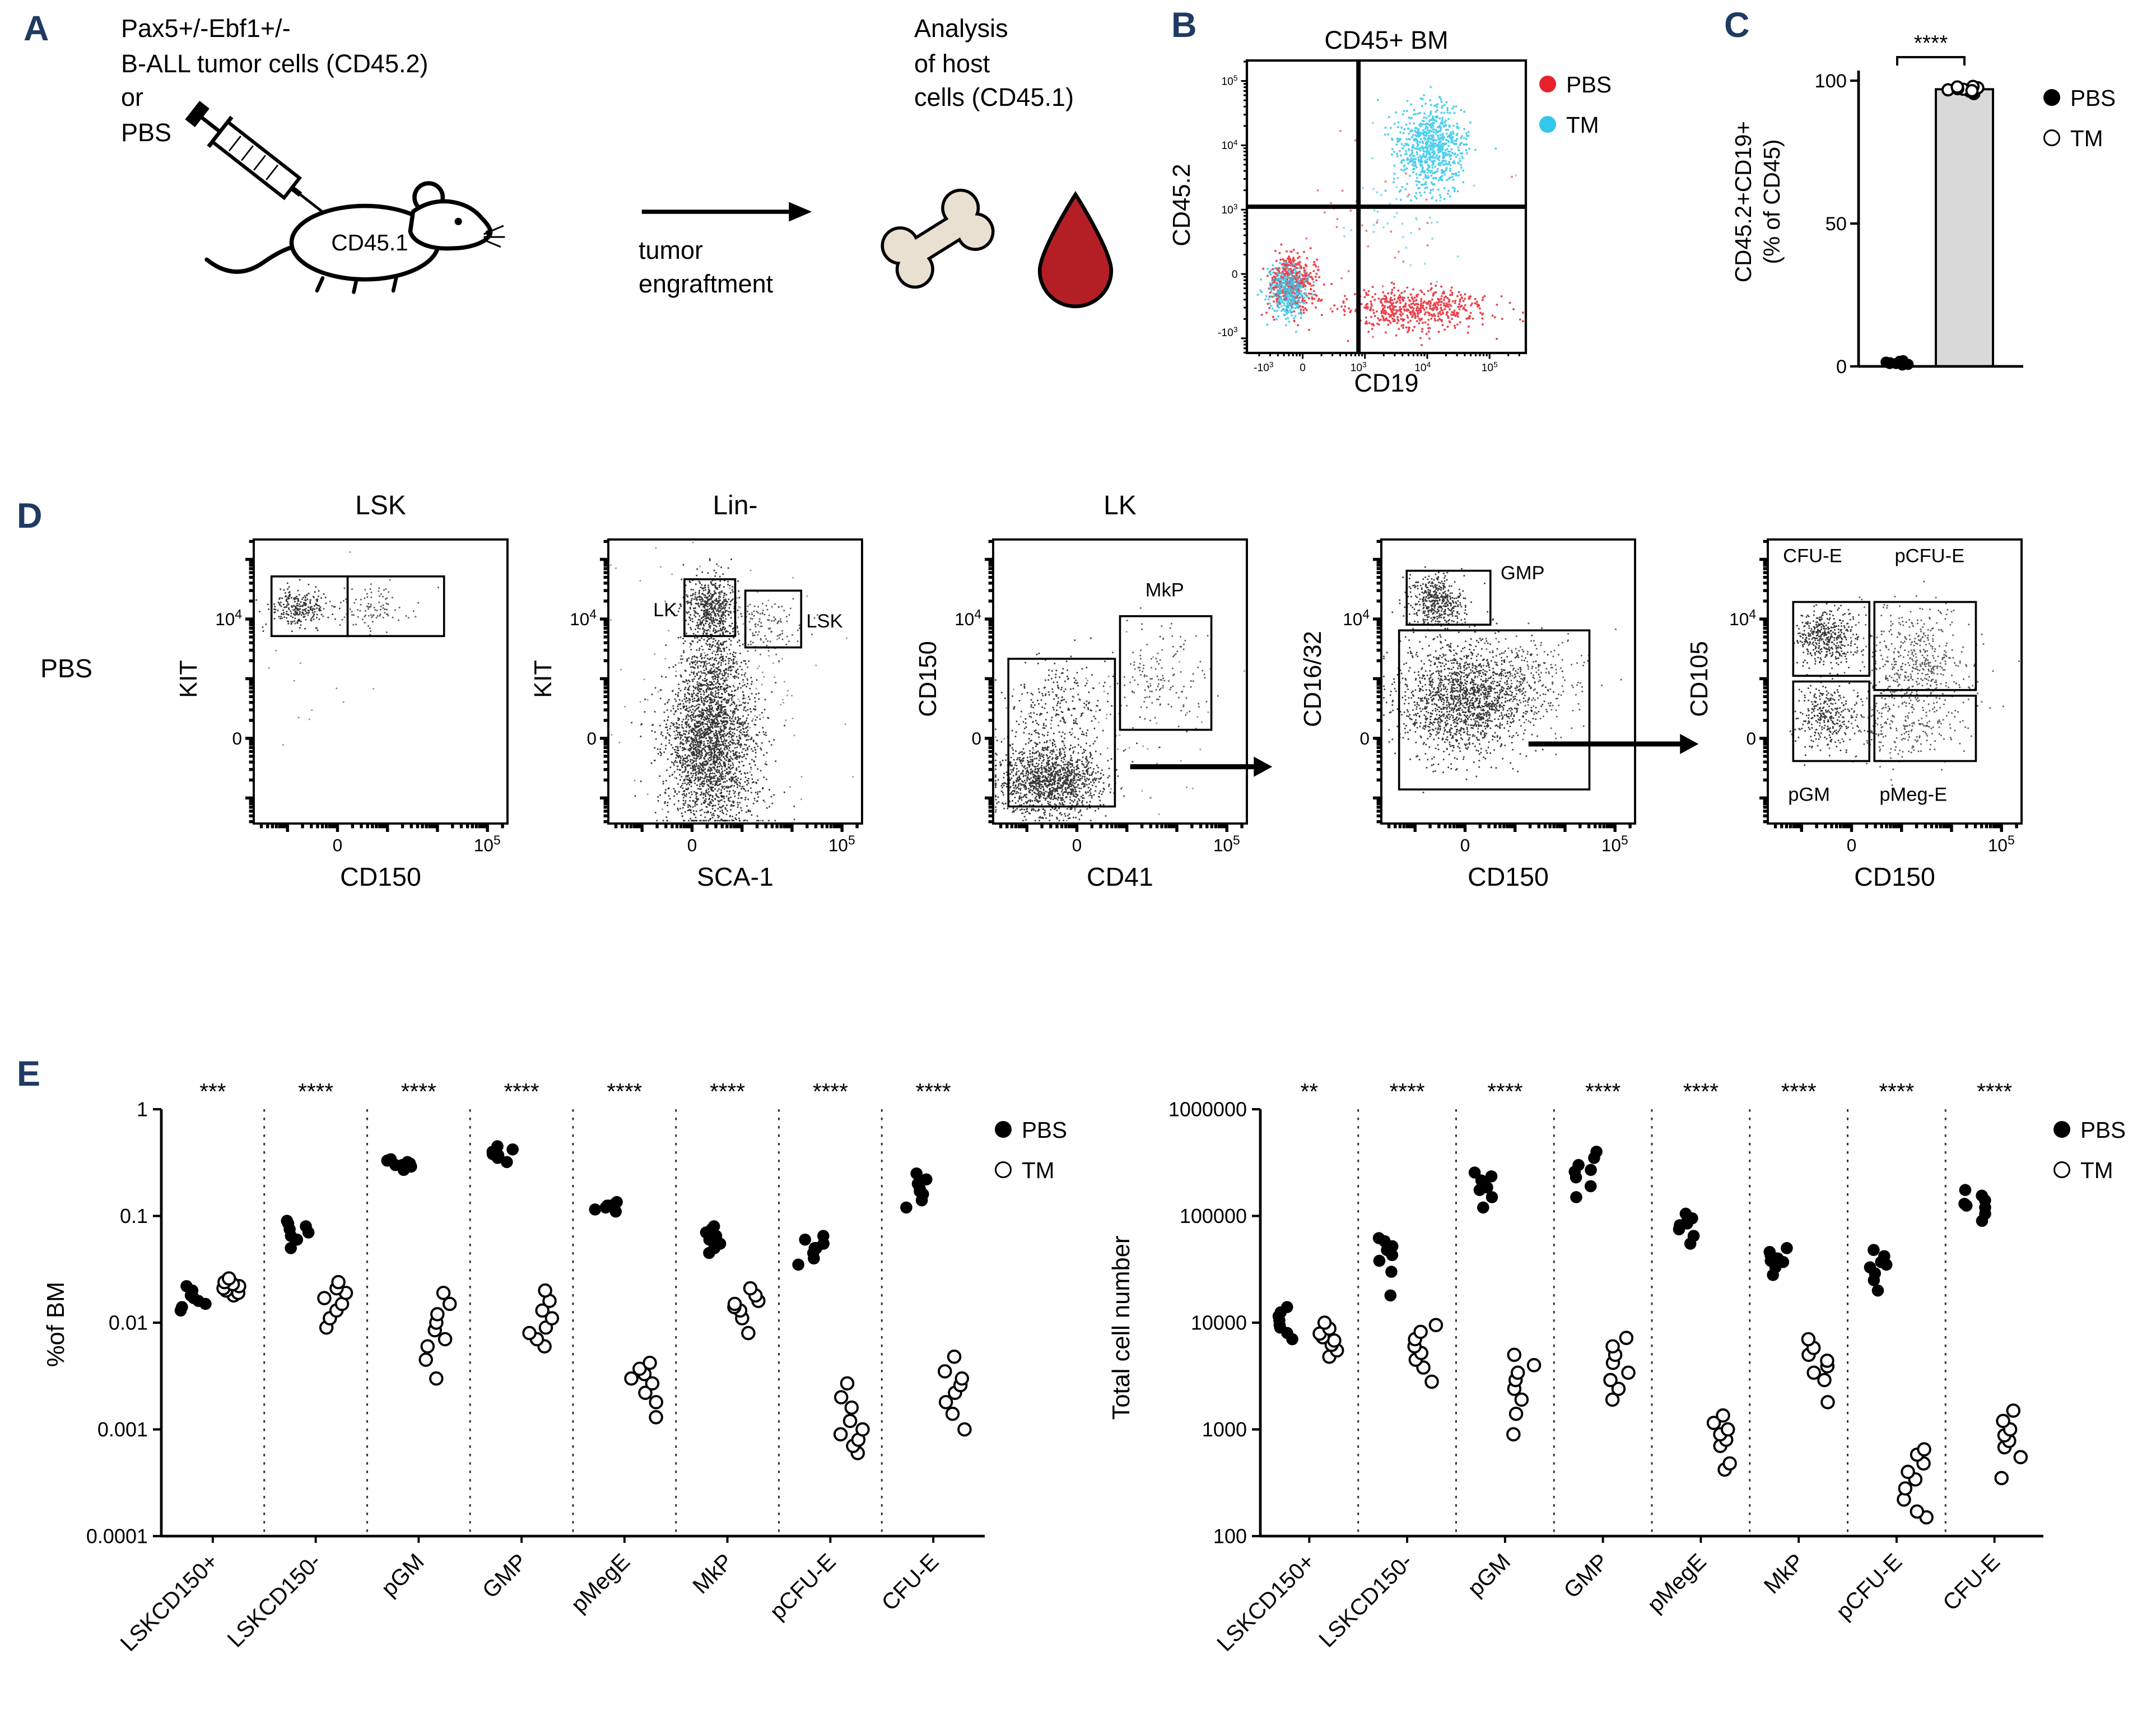 The image size is (2156, 1721). I want to click on panel-b-legend: PBS TM, so click(1575, 104).